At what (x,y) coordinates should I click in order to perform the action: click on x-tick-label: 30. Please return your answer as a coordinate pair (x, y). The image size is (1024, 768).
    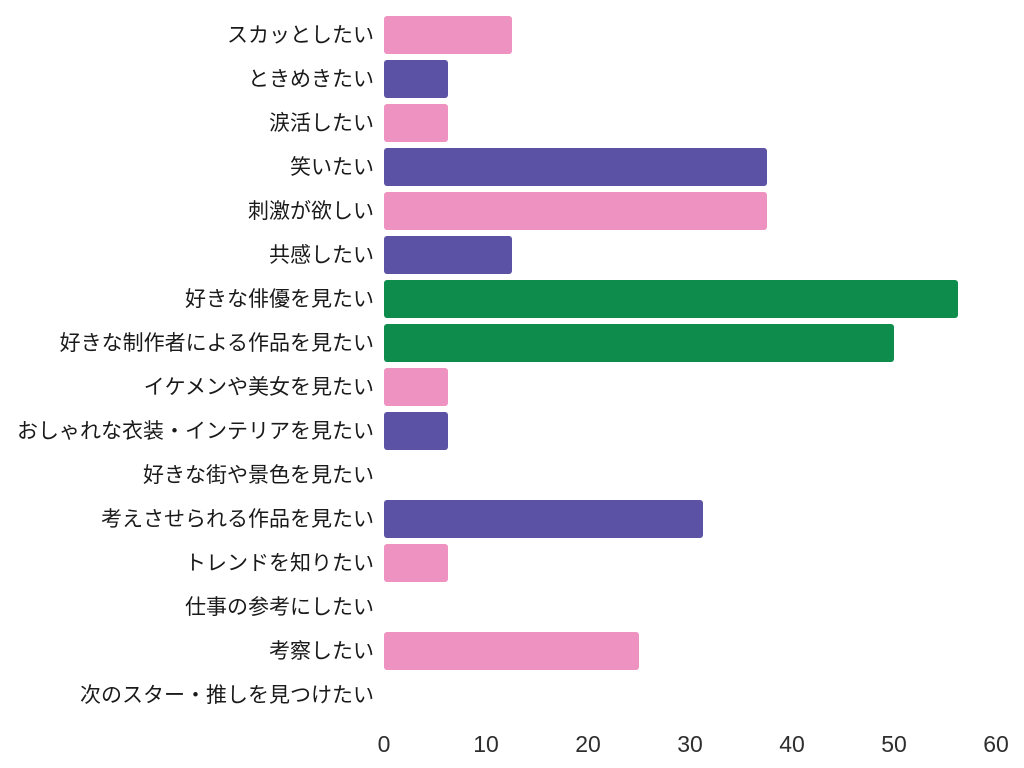
    Looking at the image, I should click on (690, 744).